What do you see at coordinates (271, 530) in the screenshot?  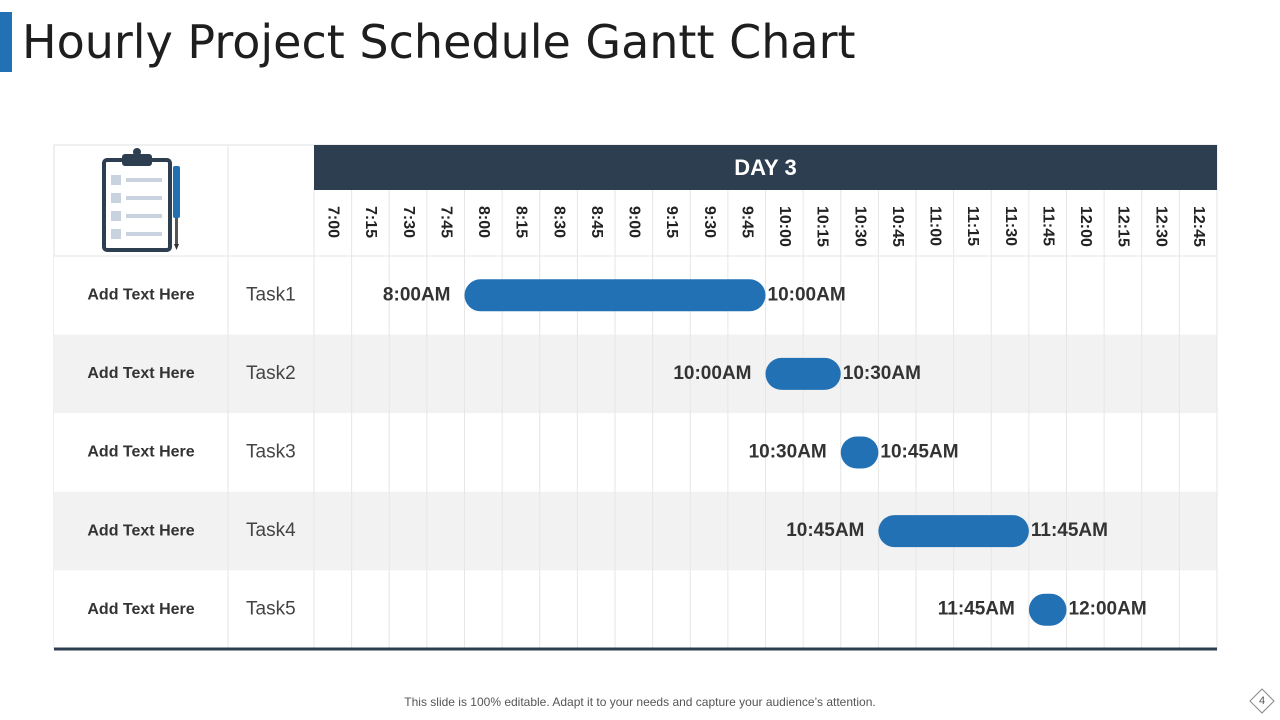 I see `task-name: Task4` at bounding box center [271, 530].